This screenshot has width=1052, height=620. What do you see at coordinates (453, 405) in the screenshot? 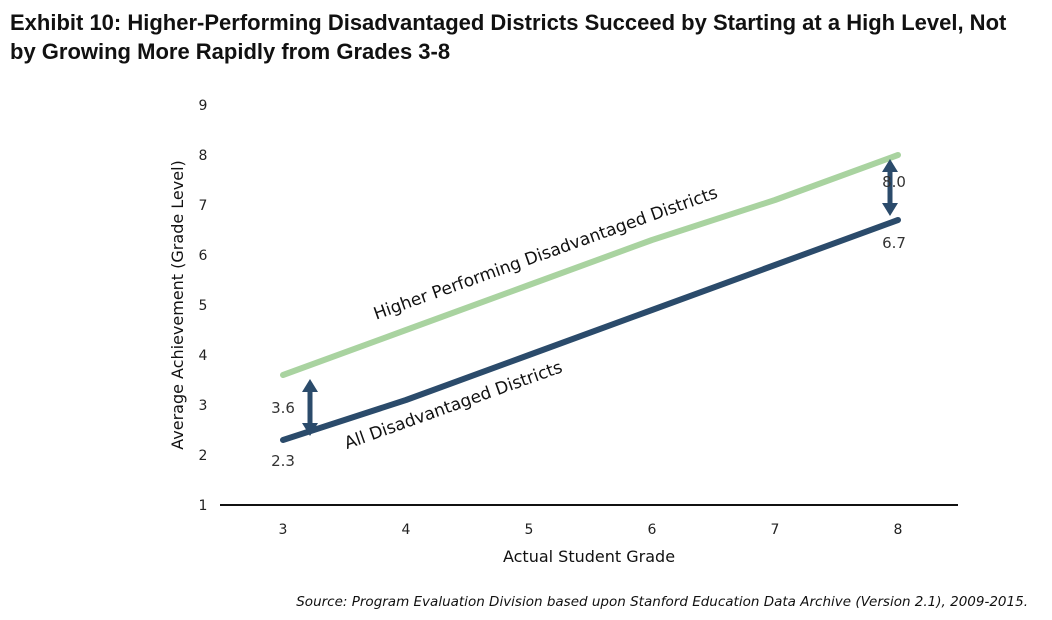
I see `series-label-all-disadvantaged: All Disadvantaged Districts` at bounding box center [453, 405].